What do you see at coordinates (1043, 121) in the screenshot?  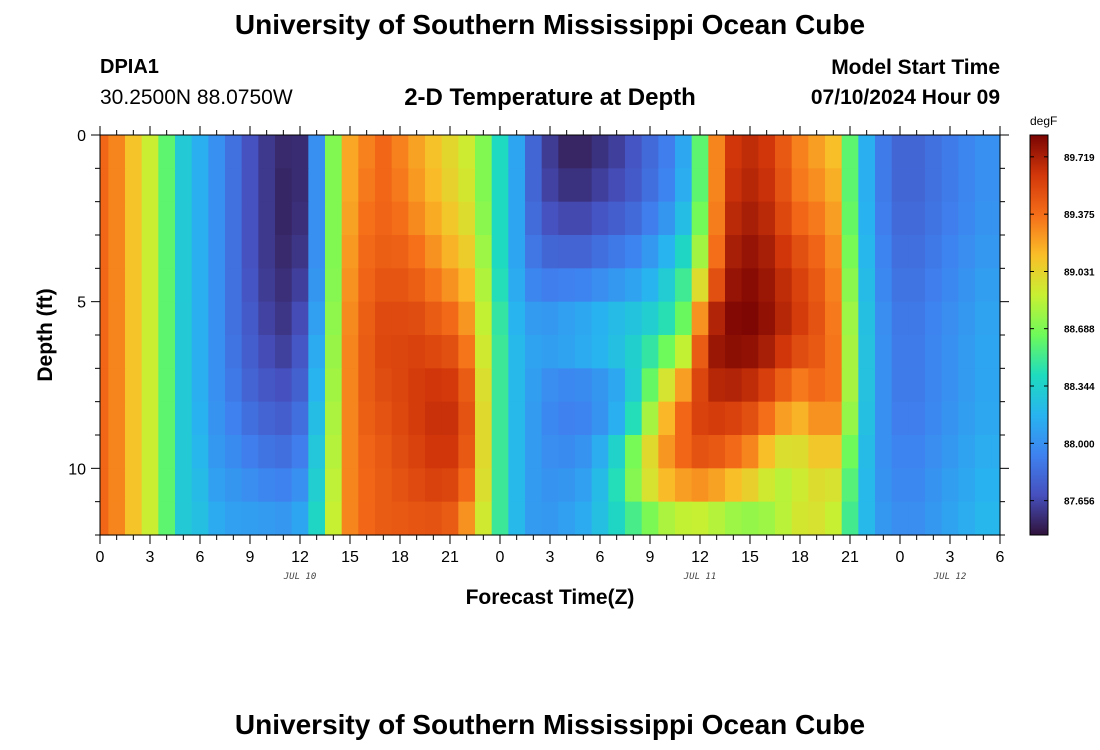 I see `colorbar-unit: degF` at bounding box center [1043, 121].